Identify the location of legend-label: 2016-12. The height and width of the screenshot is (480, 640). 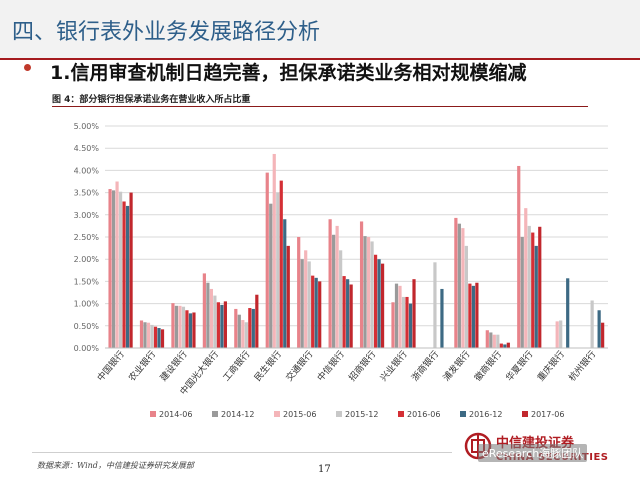
(485, 414).